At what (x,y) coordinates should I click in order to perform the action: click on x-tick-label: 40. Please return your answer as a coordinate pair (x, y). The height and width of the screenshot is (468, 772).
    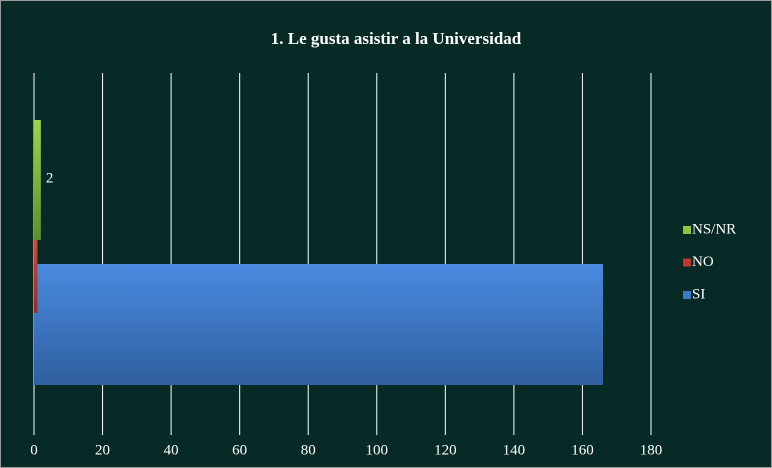
    Looking at the image, I should click on (171, 450).